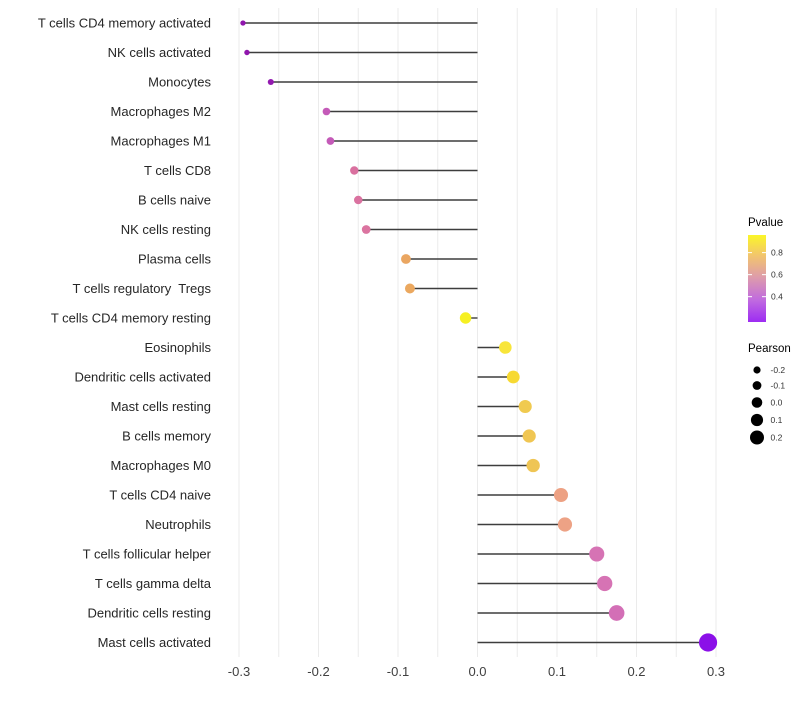 The image size is (800, 705). What do you see at coordinates (769, 331) in the screenshot?
I see `legend-group: Pvalue 0.8 0.6 0.4 Pearson -0.2 -0.1 0.0 0.1 0.2` at bounding box center [769, 331].